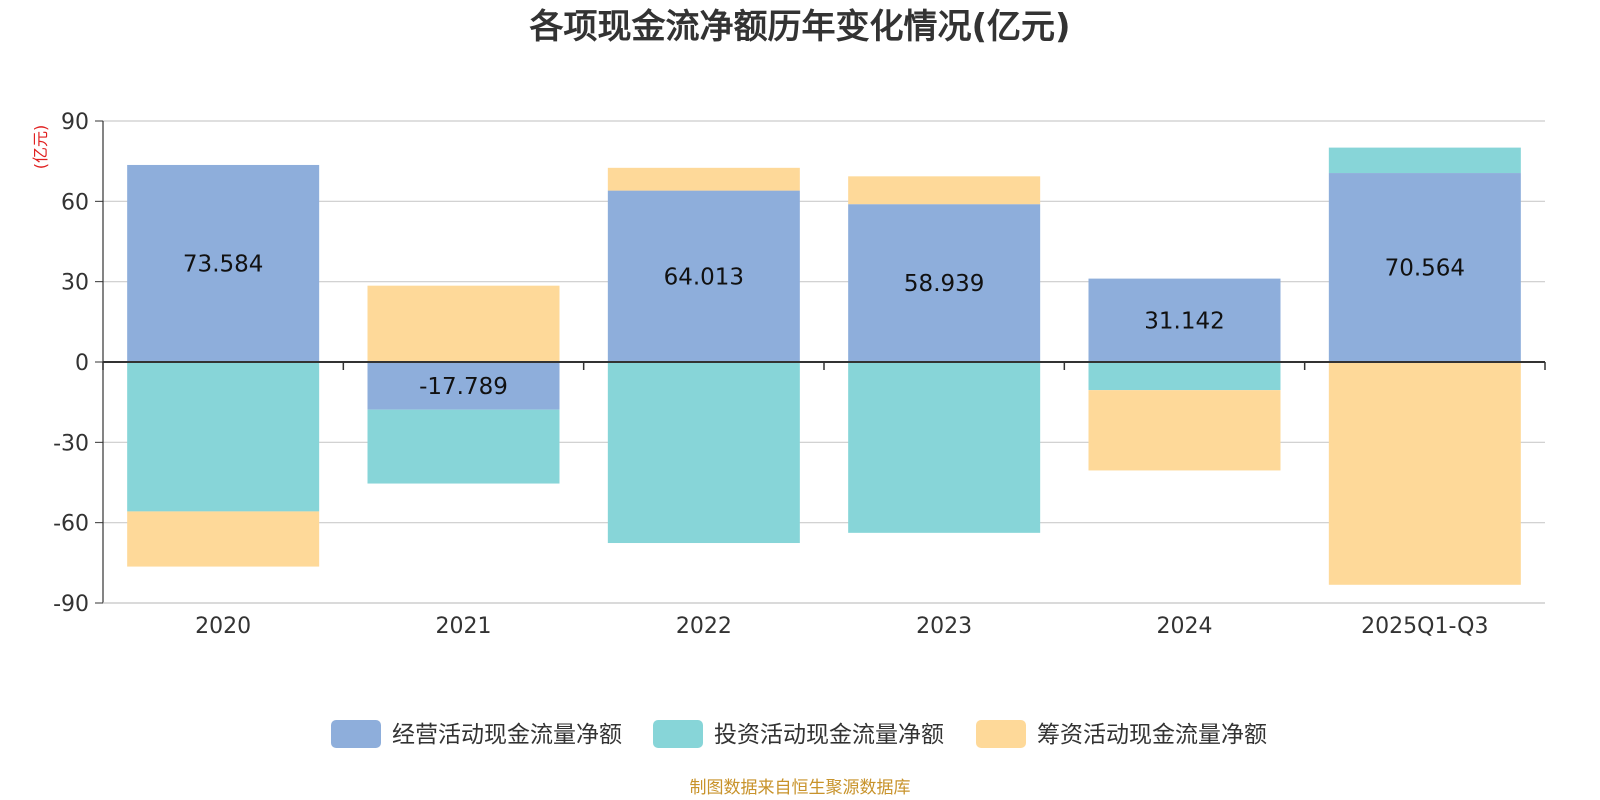  I want to click on x-tick-label: 2025Q1-Q3, so click(1424, 626).